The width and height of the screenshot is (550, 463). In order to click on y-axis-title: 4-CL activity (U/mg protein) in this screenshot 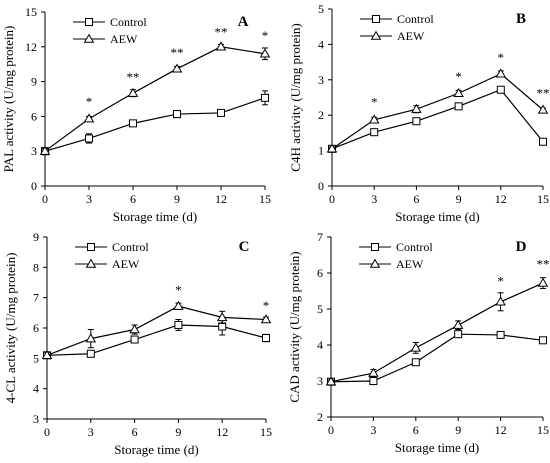, I will do `click(10, 328)`.